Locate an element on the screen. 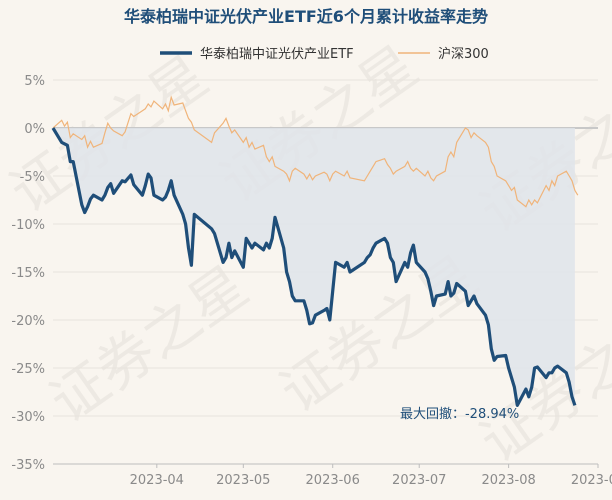 The width and height of the screenshot is (612, 500). x-tick-label: 2023-04 is located at coordinates (157, 480).